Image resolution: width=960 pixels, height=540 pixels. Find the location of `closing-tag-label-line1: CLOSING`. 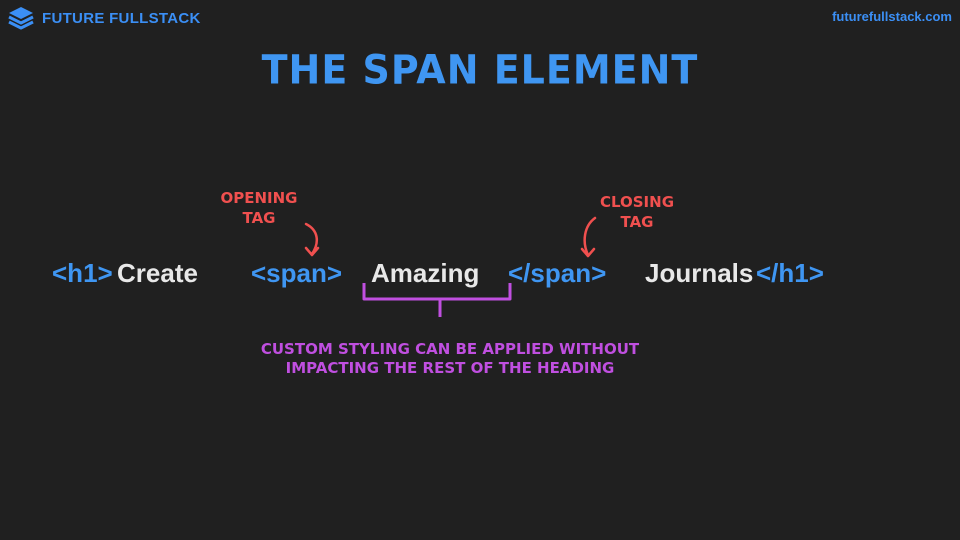

closing-tag-label-line1: CLOSING is located at coordinates (637, 202).